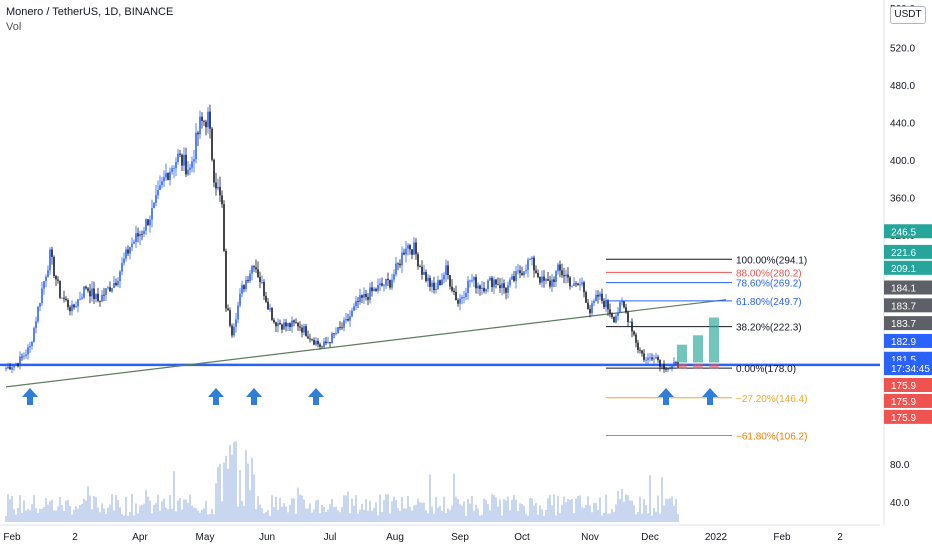 This screenshot has width=932, height=550. I want to click on price-label: 183.7, so click(903, 324).